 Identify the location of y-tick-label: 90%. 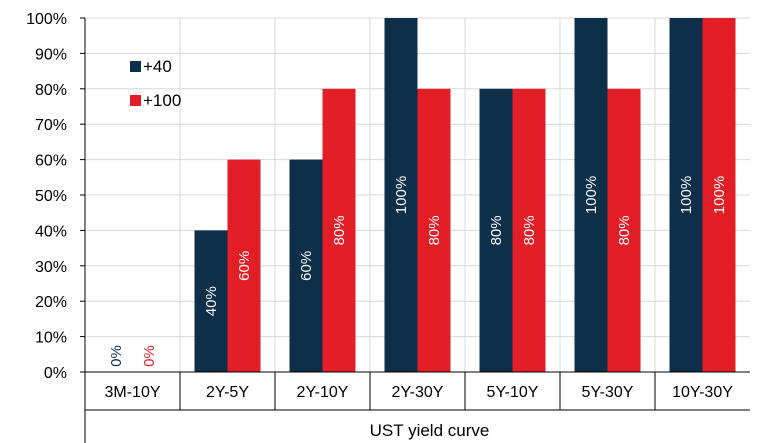
(51, 54).